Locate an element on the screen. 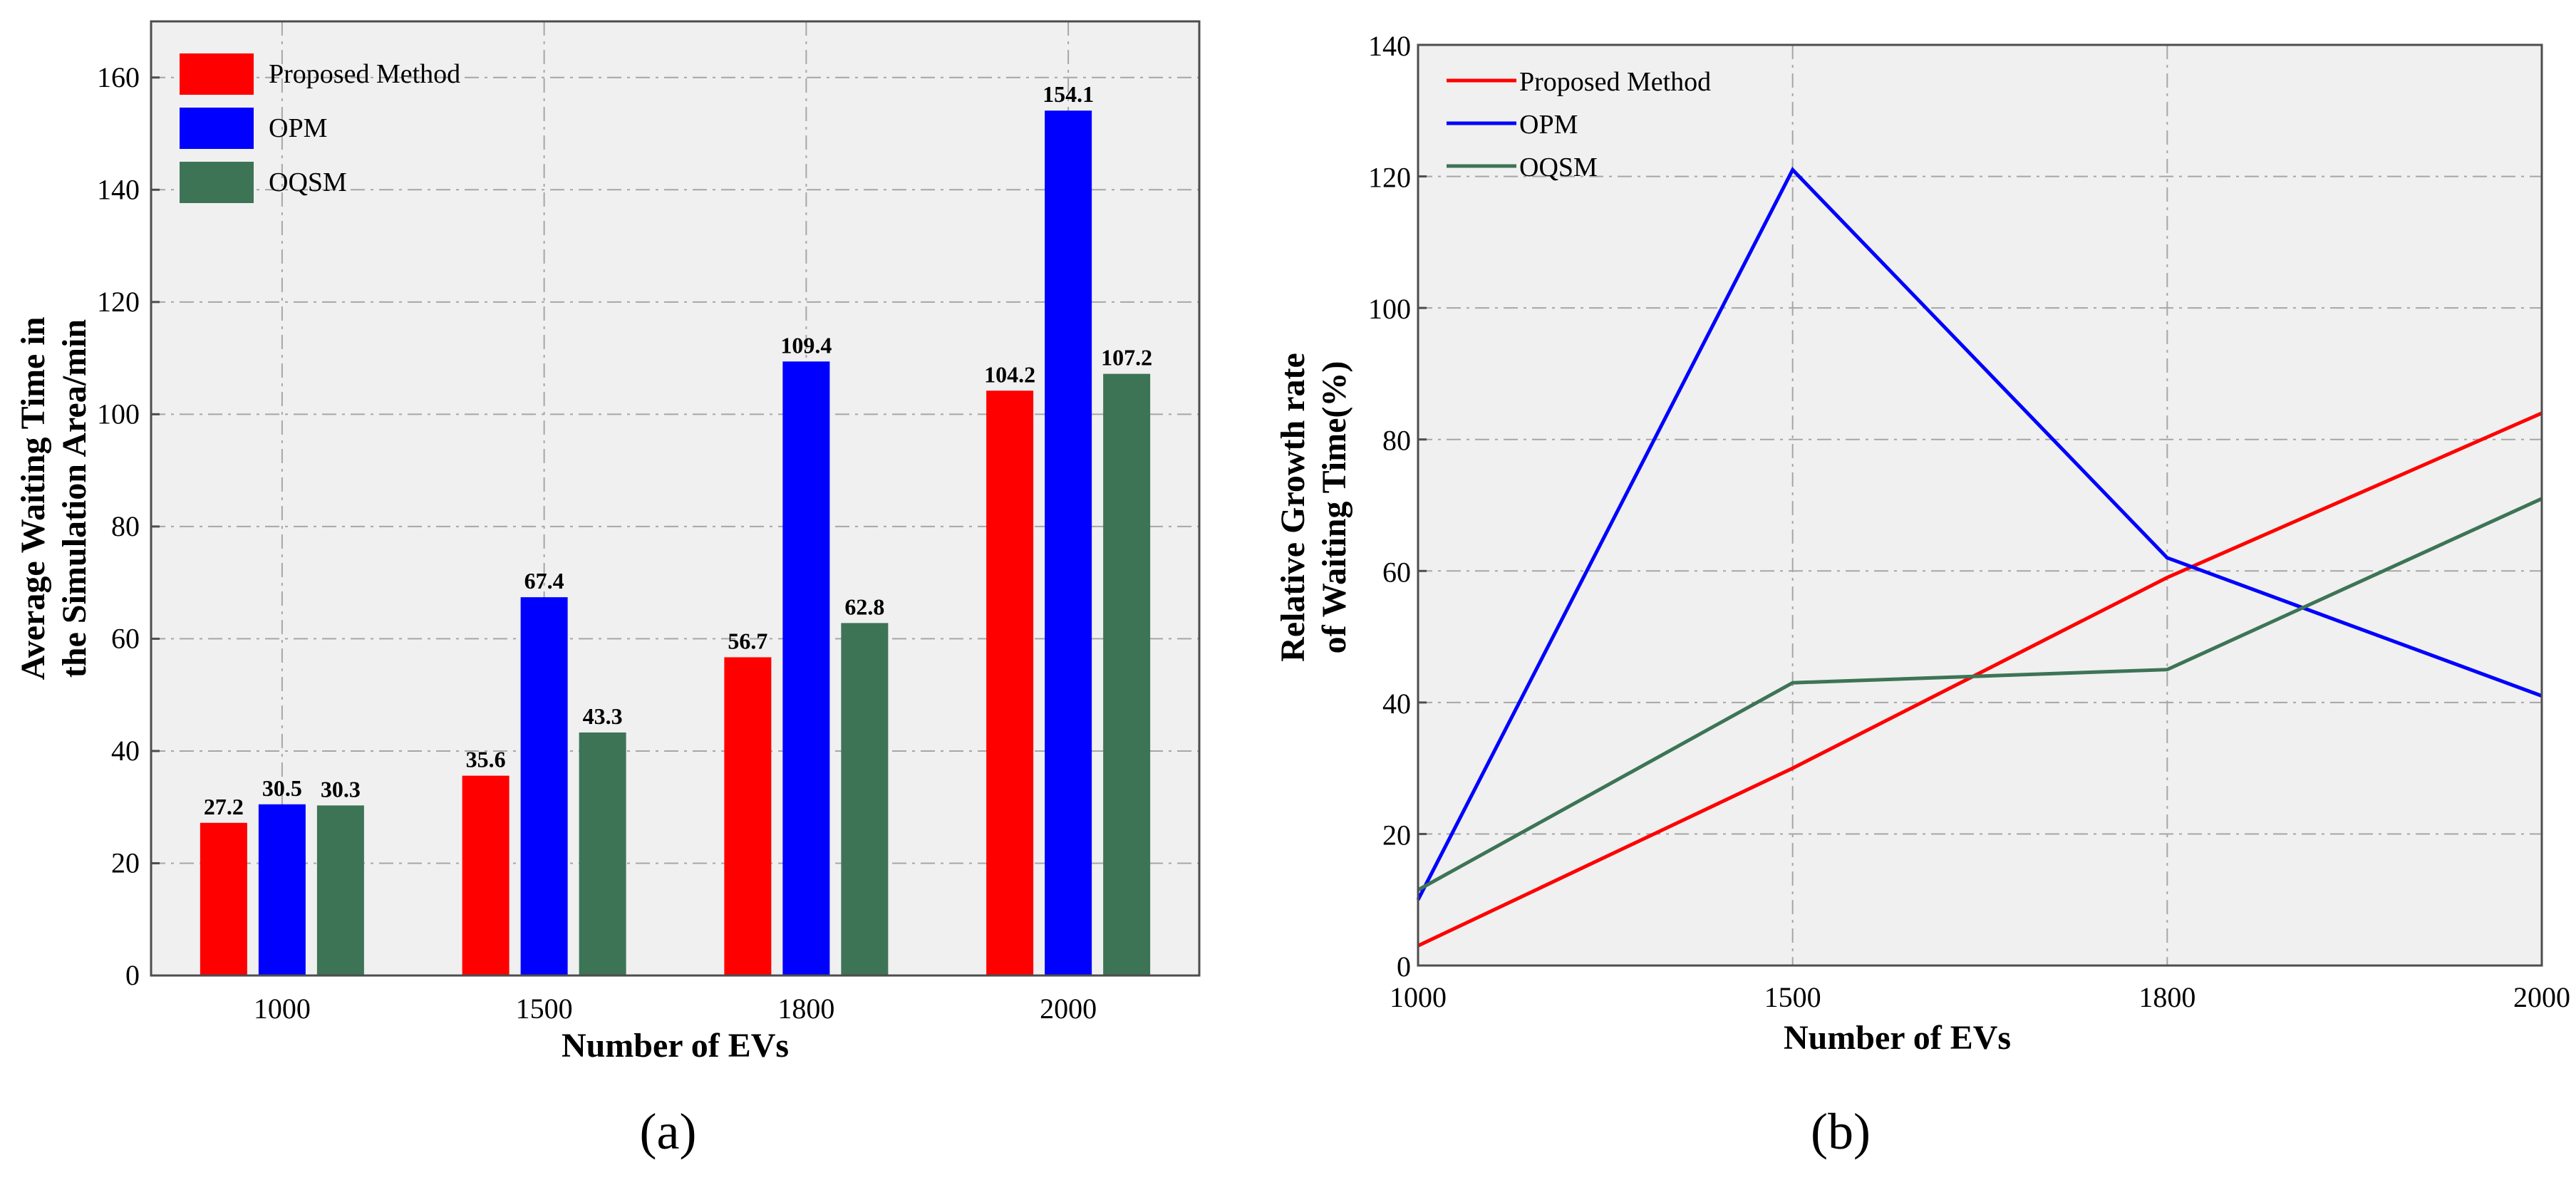 This screenshot has height=1180, width=2576. bar-value-label: 43.3 is located at coordinates (603, 716).